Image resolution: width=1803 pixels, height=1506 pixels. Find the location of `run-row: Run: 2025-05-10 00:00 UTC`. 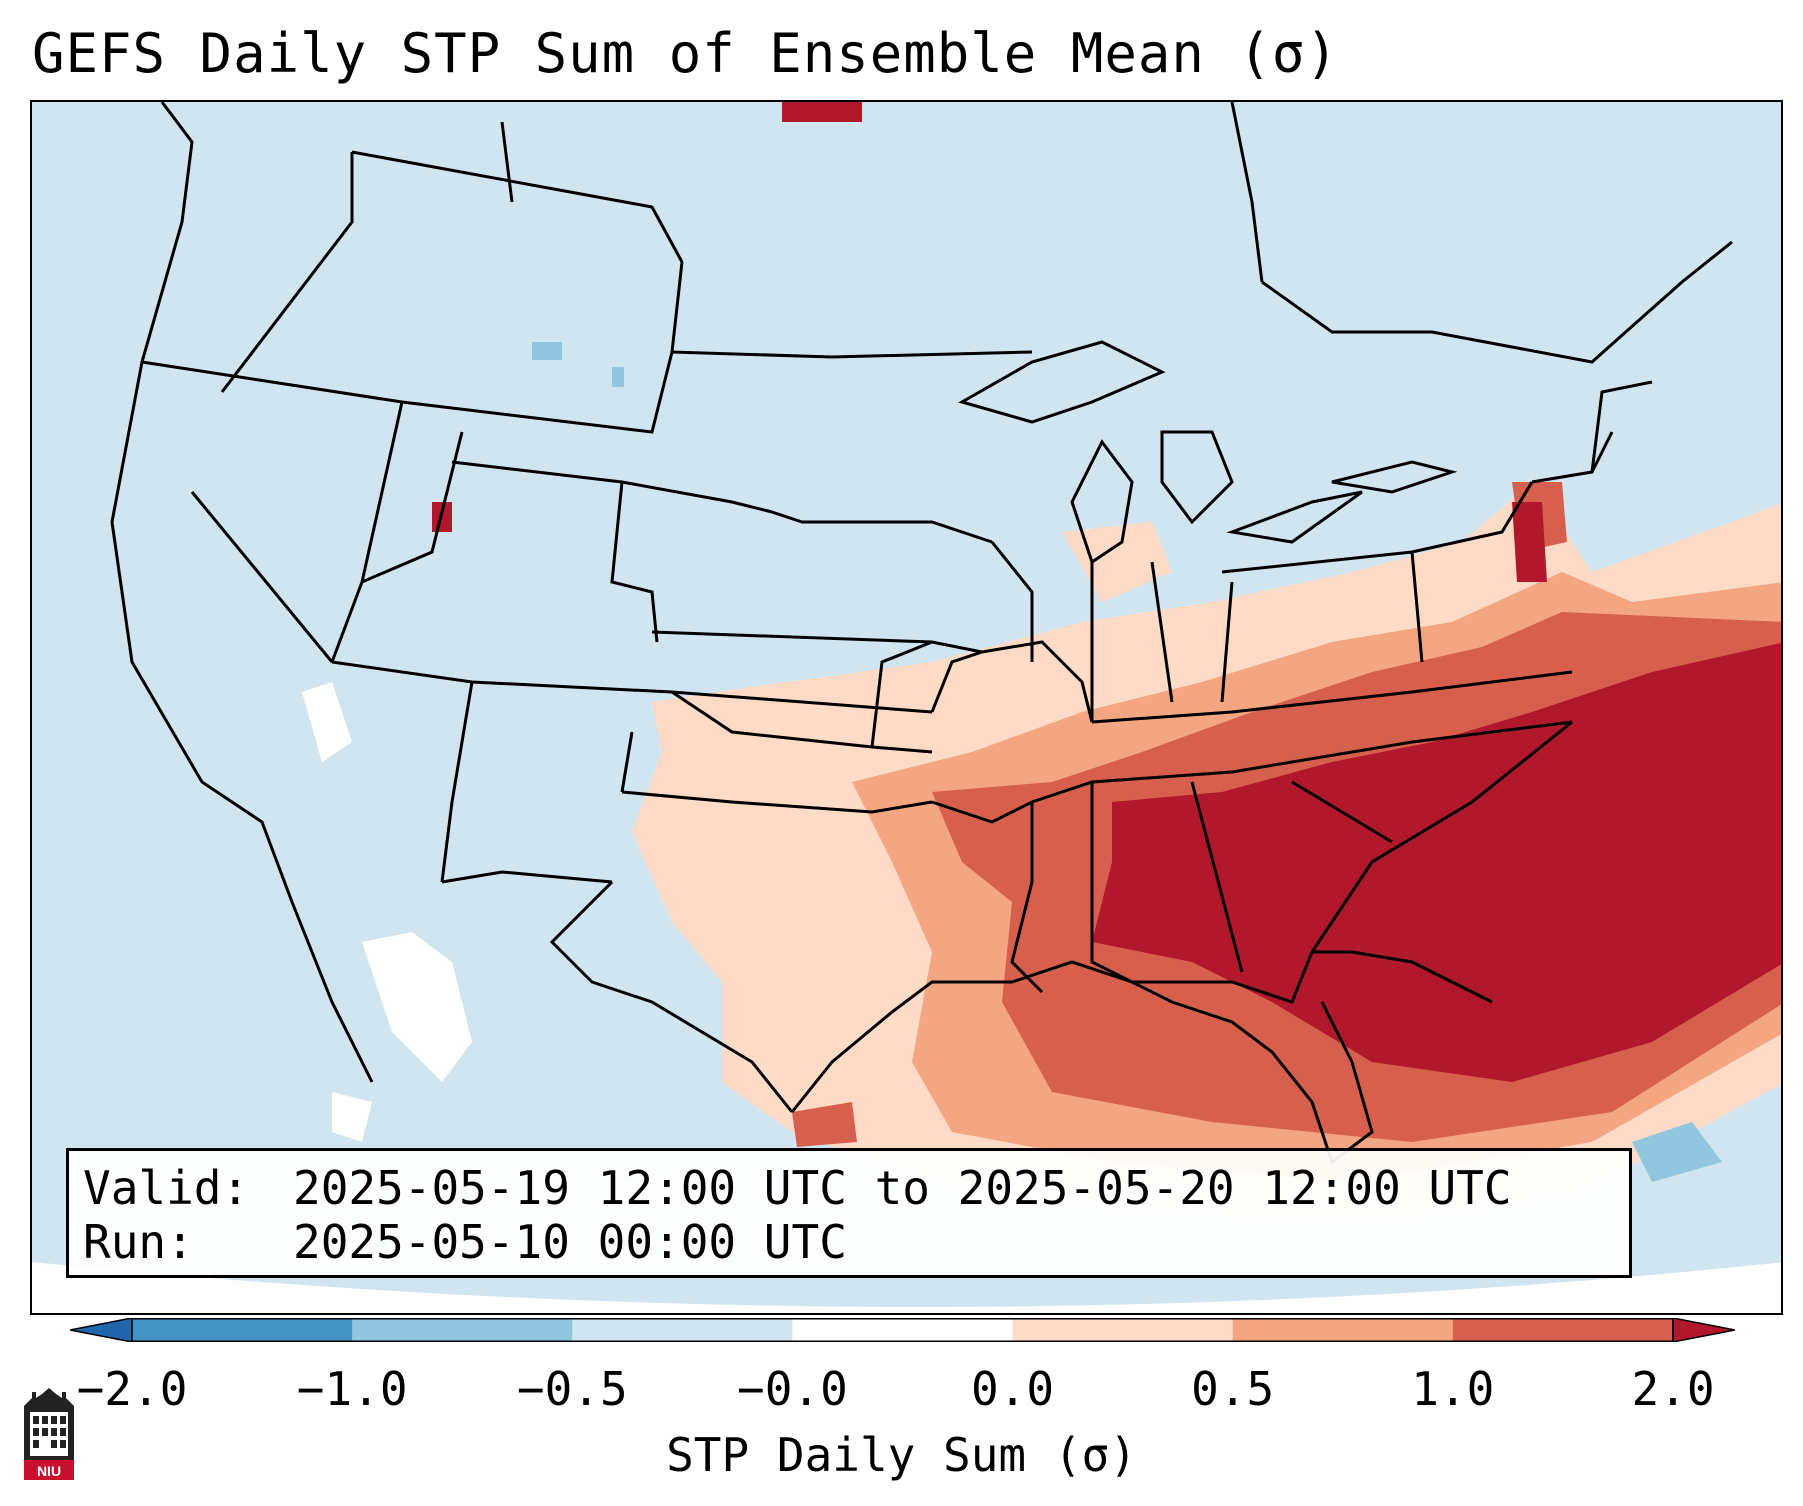

run-row: Run: 2025-05-10 00:00 UTC is located at coordinates (849, 1242).